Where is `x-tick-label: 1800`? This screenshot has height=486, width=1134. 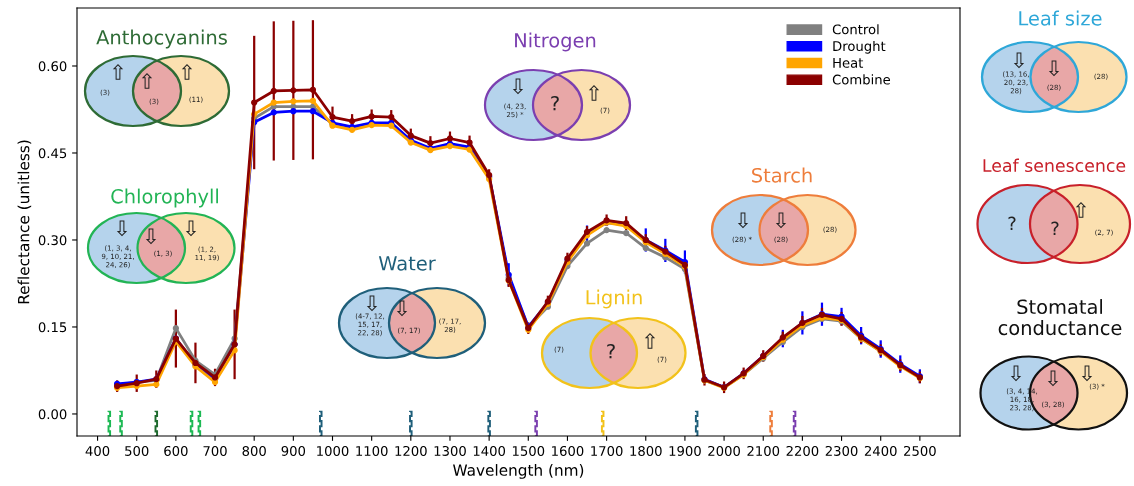
x-tick-label: 1800 is located at coordinates (646, 450).